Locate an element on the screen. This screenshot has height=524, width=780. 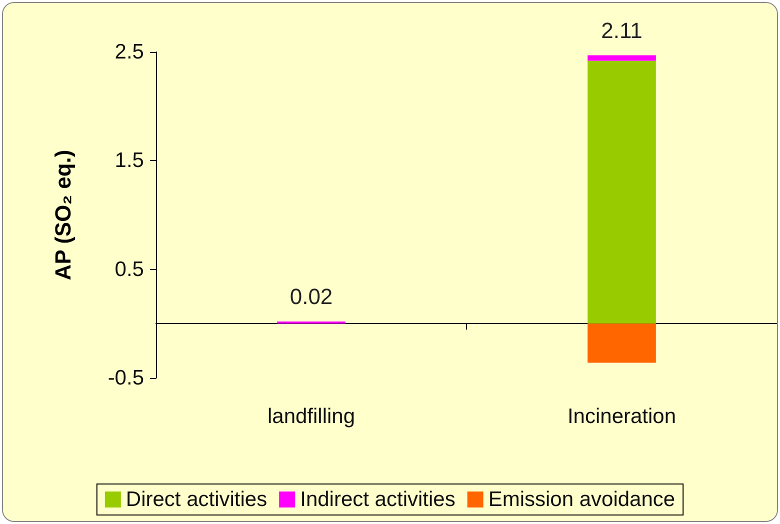
total-label: 2.11 is located at coordinates (621, 30).